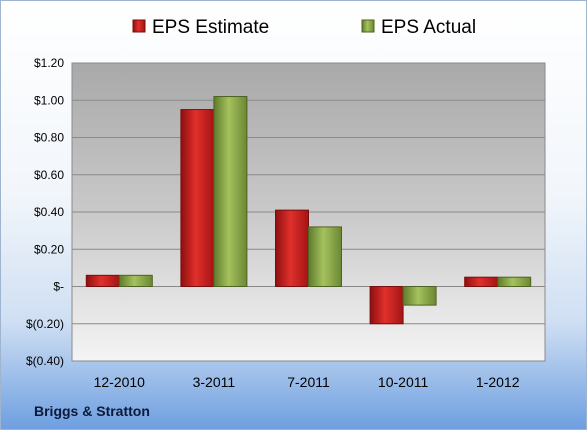 The image size is (587, 431). I want to click on y-tick-label: $0.80, so click(49, 138).